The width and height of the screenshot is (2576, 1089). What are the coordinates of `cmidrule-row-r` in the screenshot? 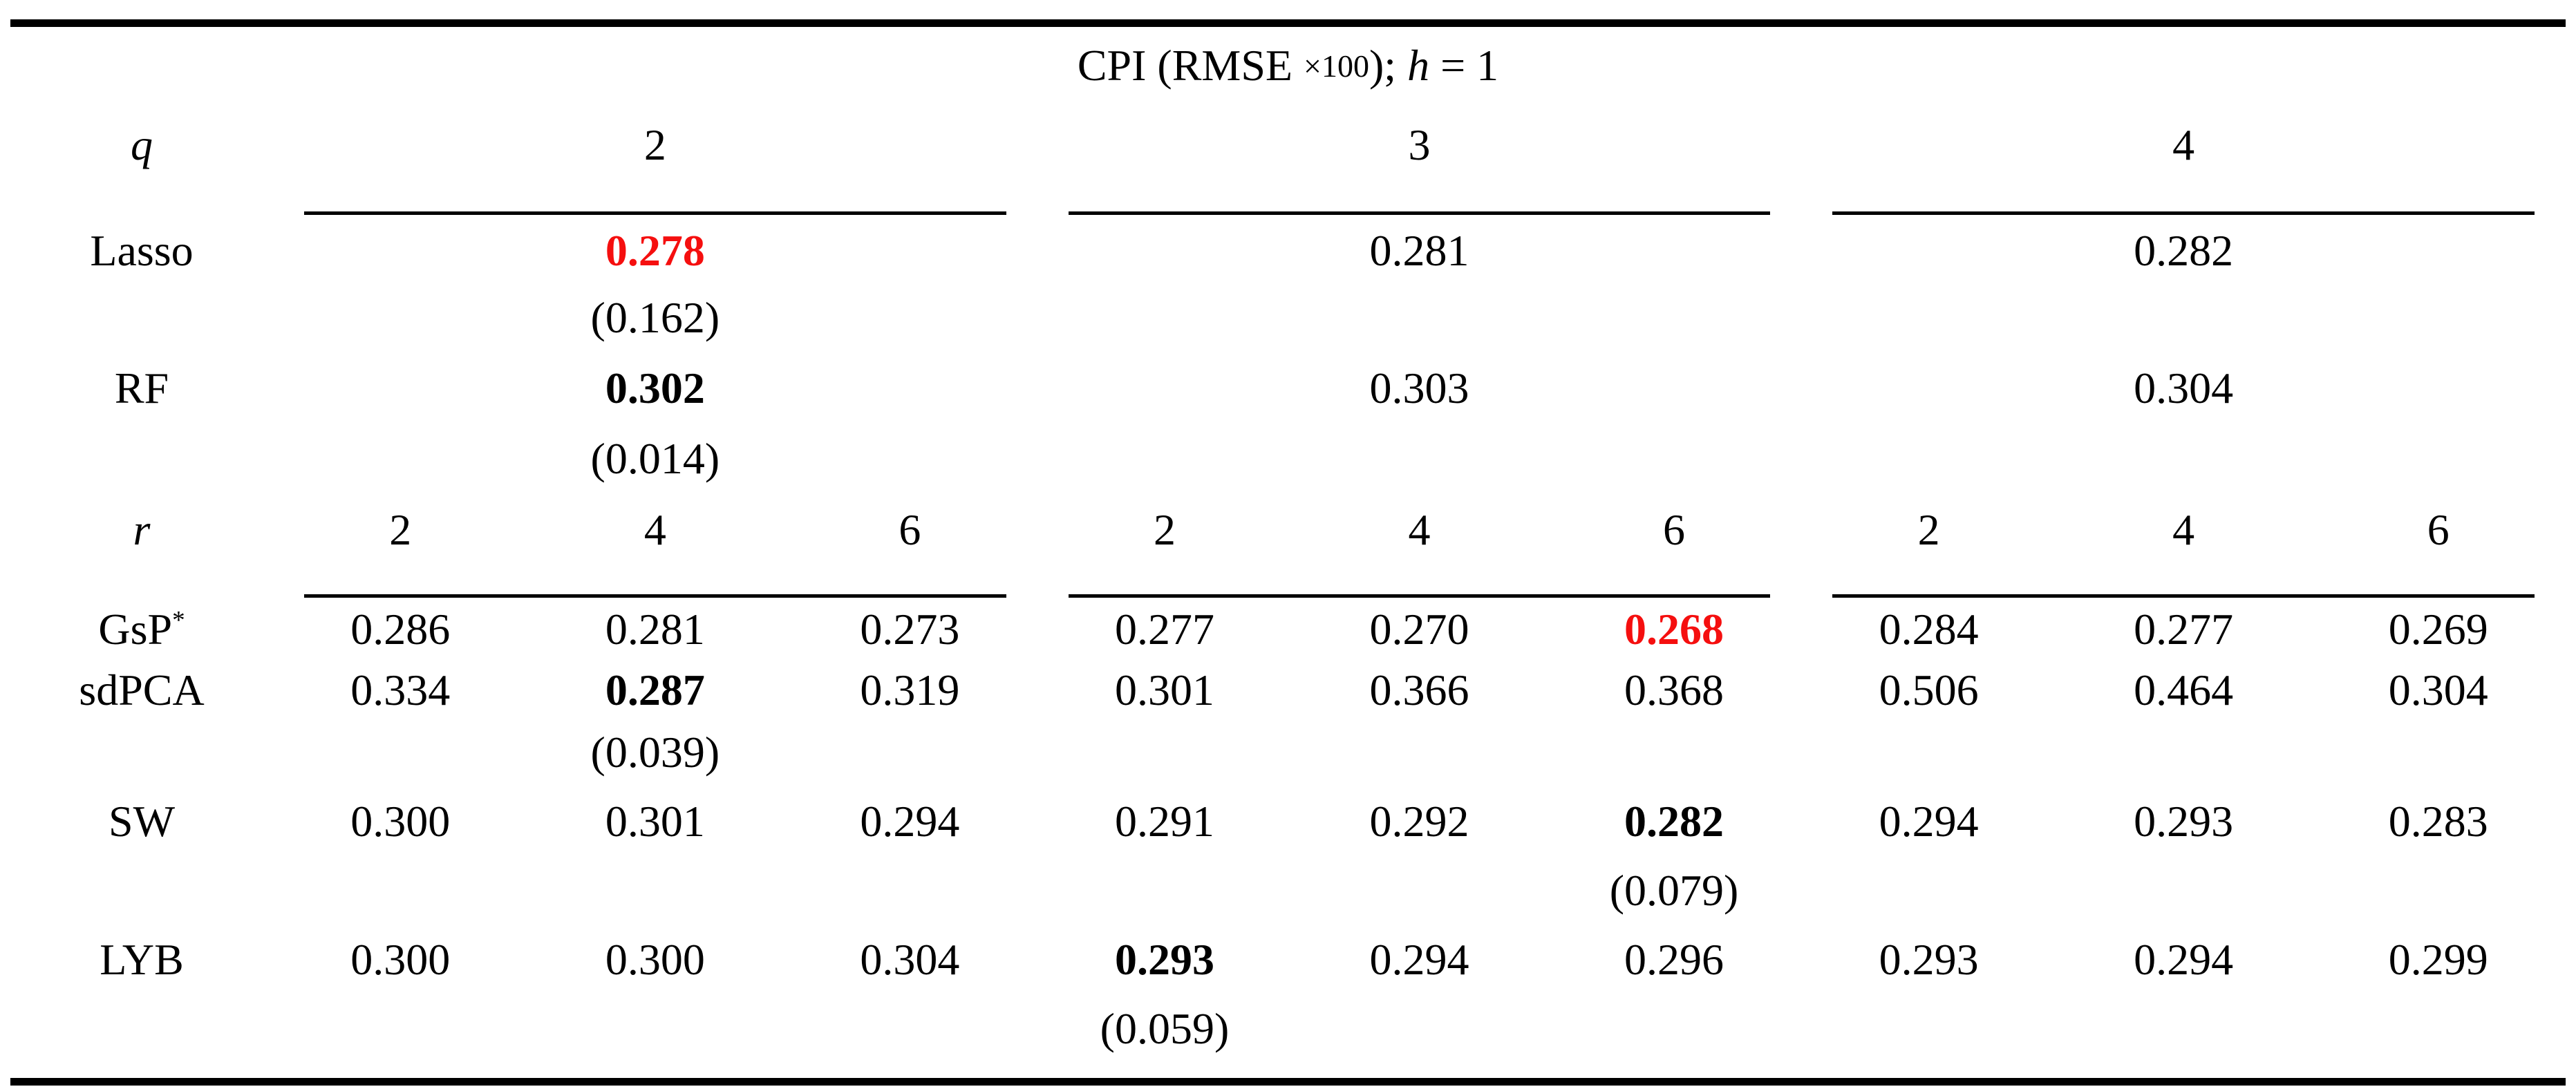 It's located at (1288, 584).